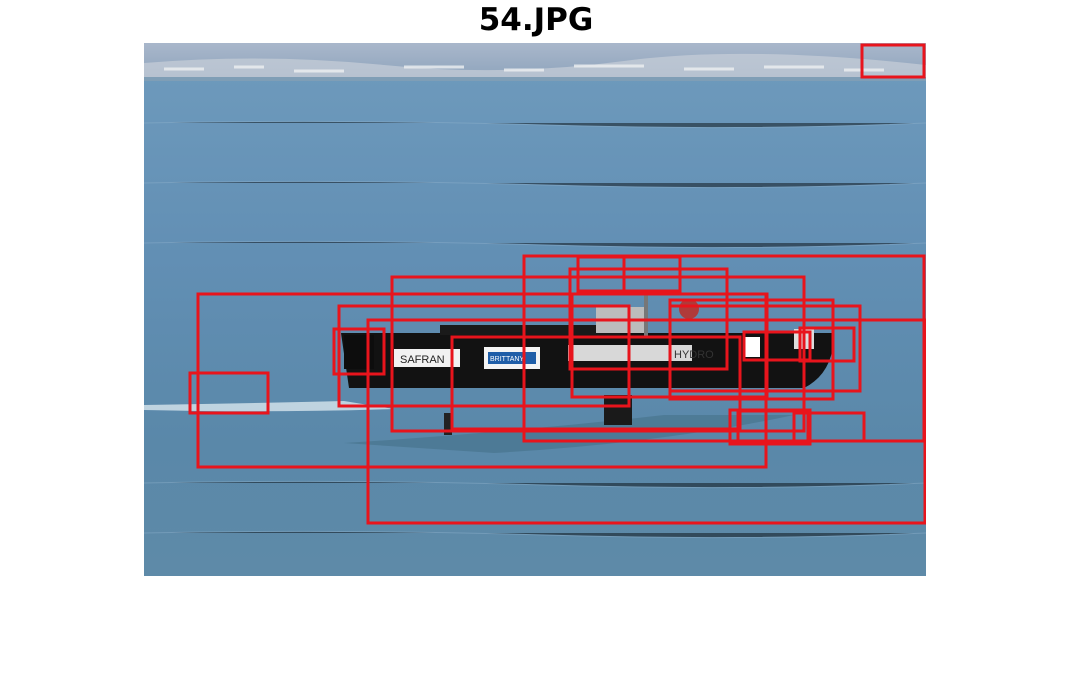 The width and height of the screenshot is (1072, 675). Describe the element at coordinates (507, 359) in the screenshot. I see `sponsor-label-brittany: BRITTANY` at that location.